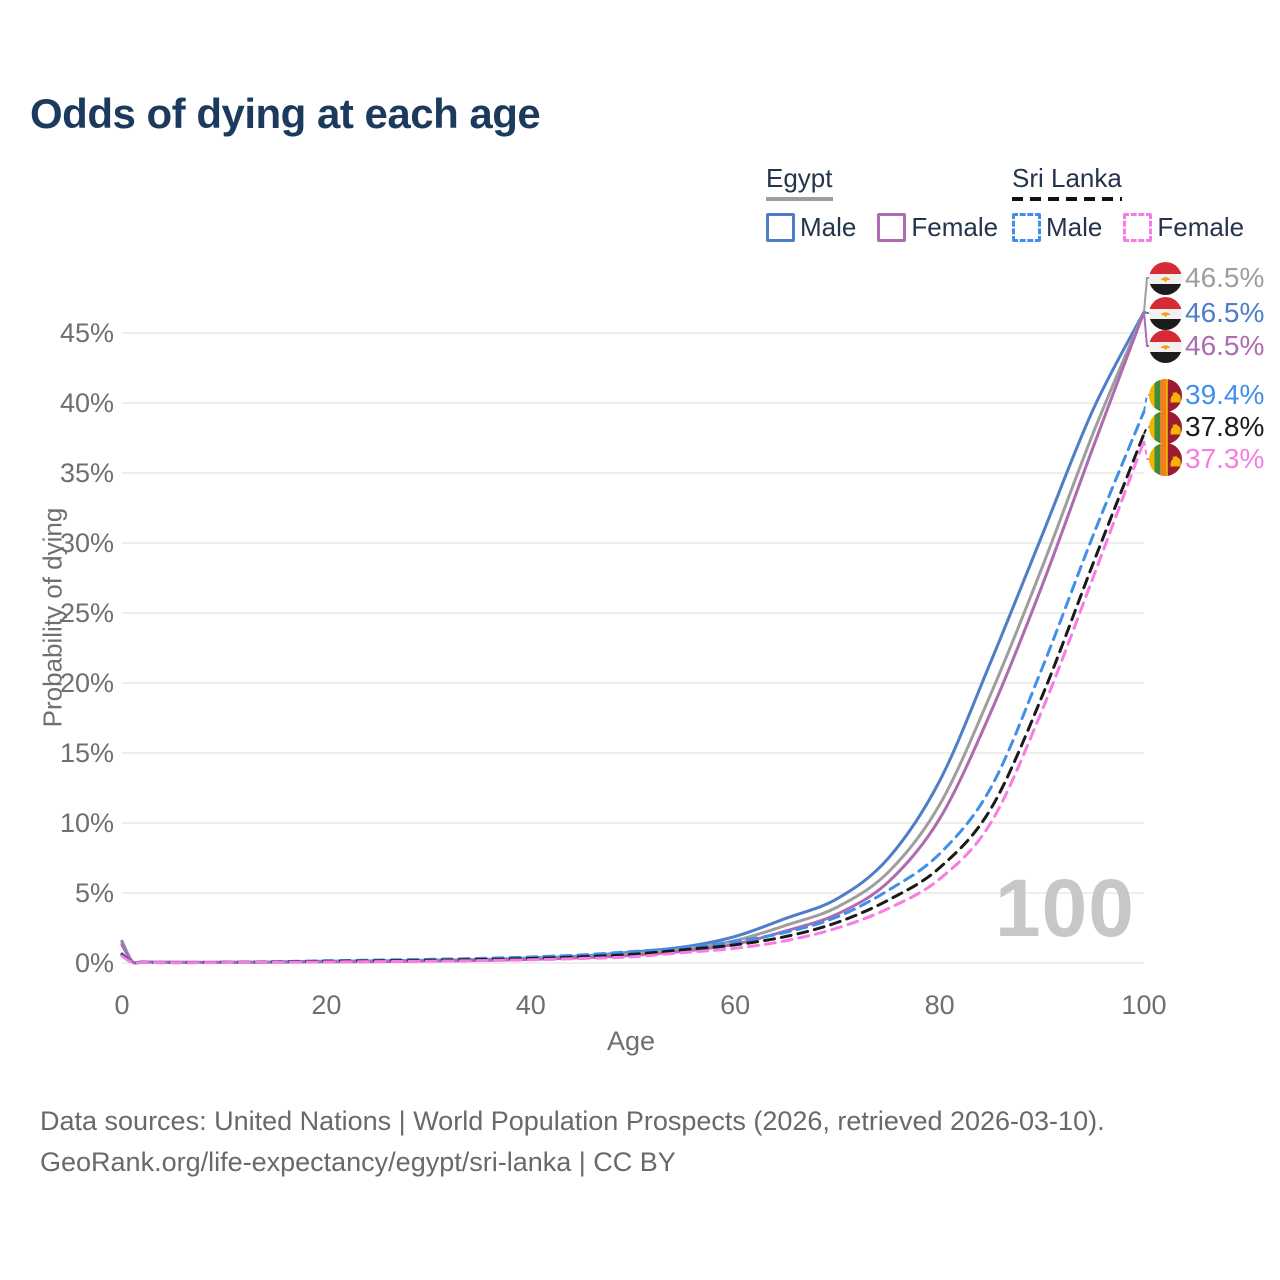  What do you see at coordinates (86, 333) in the screenshot?
I see `y-tick-label: 45%` at bounding box center [86, 333].